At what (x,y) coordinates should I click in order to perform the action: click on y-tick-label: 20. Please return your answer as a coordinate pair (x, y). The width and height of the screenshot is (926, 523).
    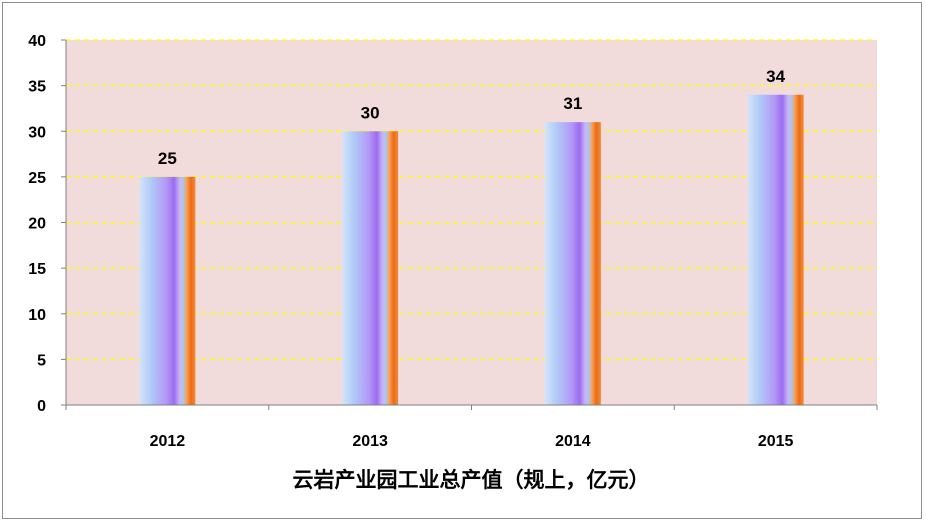
    Looking at the image, I should click on (37, 224).